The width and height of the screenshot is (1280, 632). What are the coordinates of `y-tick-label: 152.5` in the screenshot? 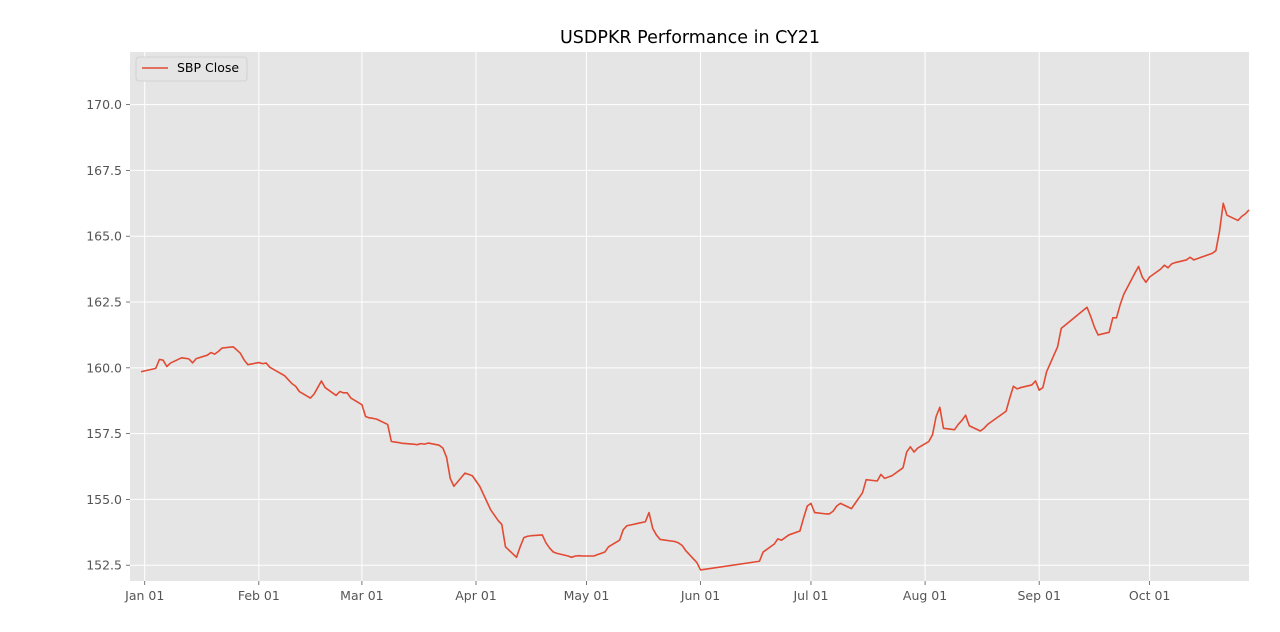 It's located at (104, 565).